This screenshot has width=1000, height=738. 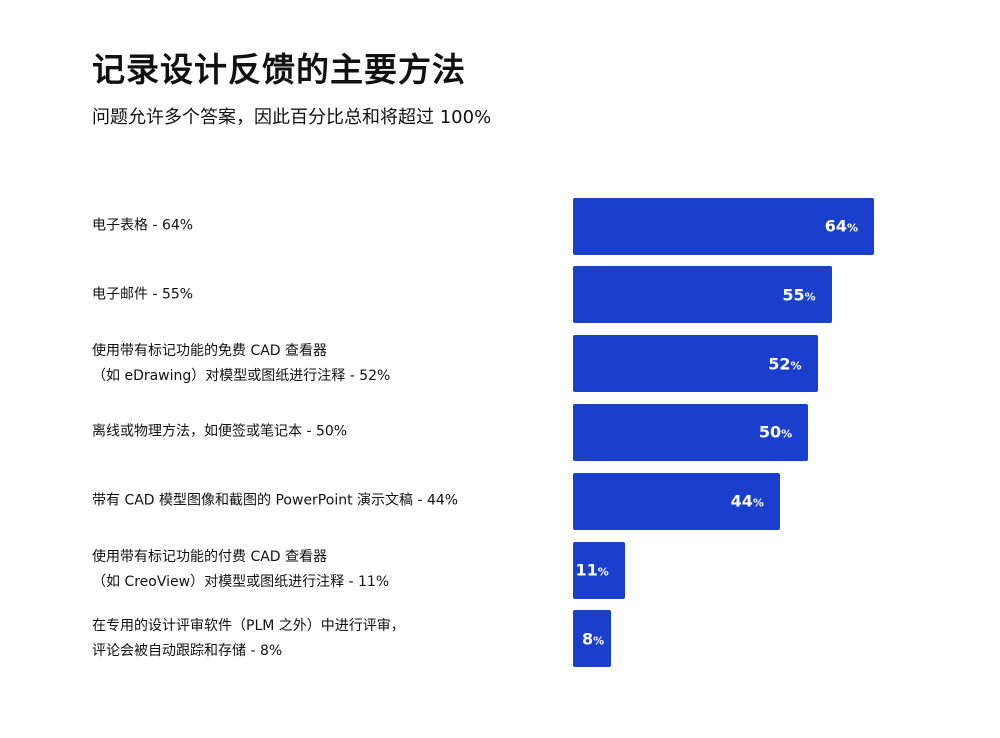 I want to click on bar-value-label: 11%, so click(x=591, y=570).